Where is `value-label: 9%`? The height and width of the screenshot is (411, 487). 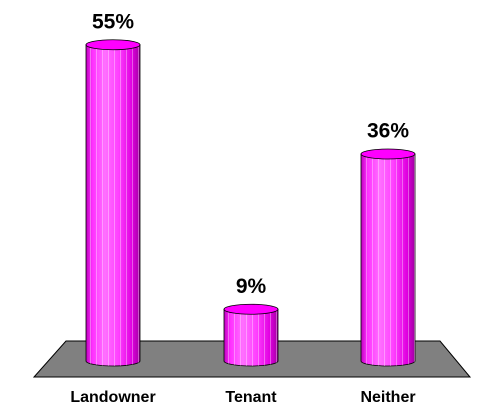
value-label: 9% is located at coordinates (251, 286).